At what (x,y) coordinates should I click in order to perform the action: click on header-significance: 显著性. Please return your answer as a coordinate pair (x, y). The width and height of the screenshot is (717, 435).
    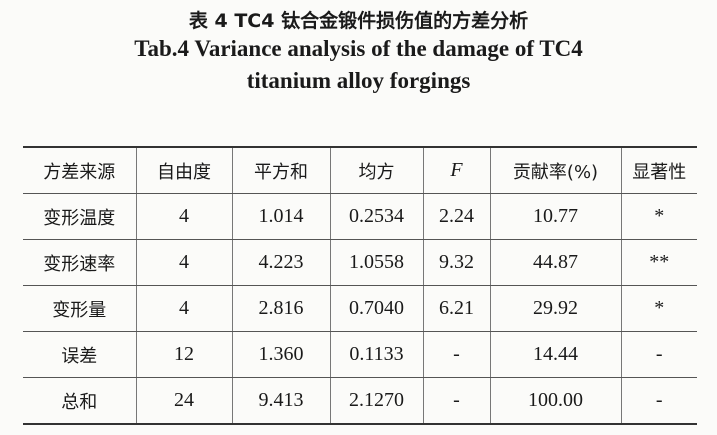
    Looking at the image, I should click on (658, 170).